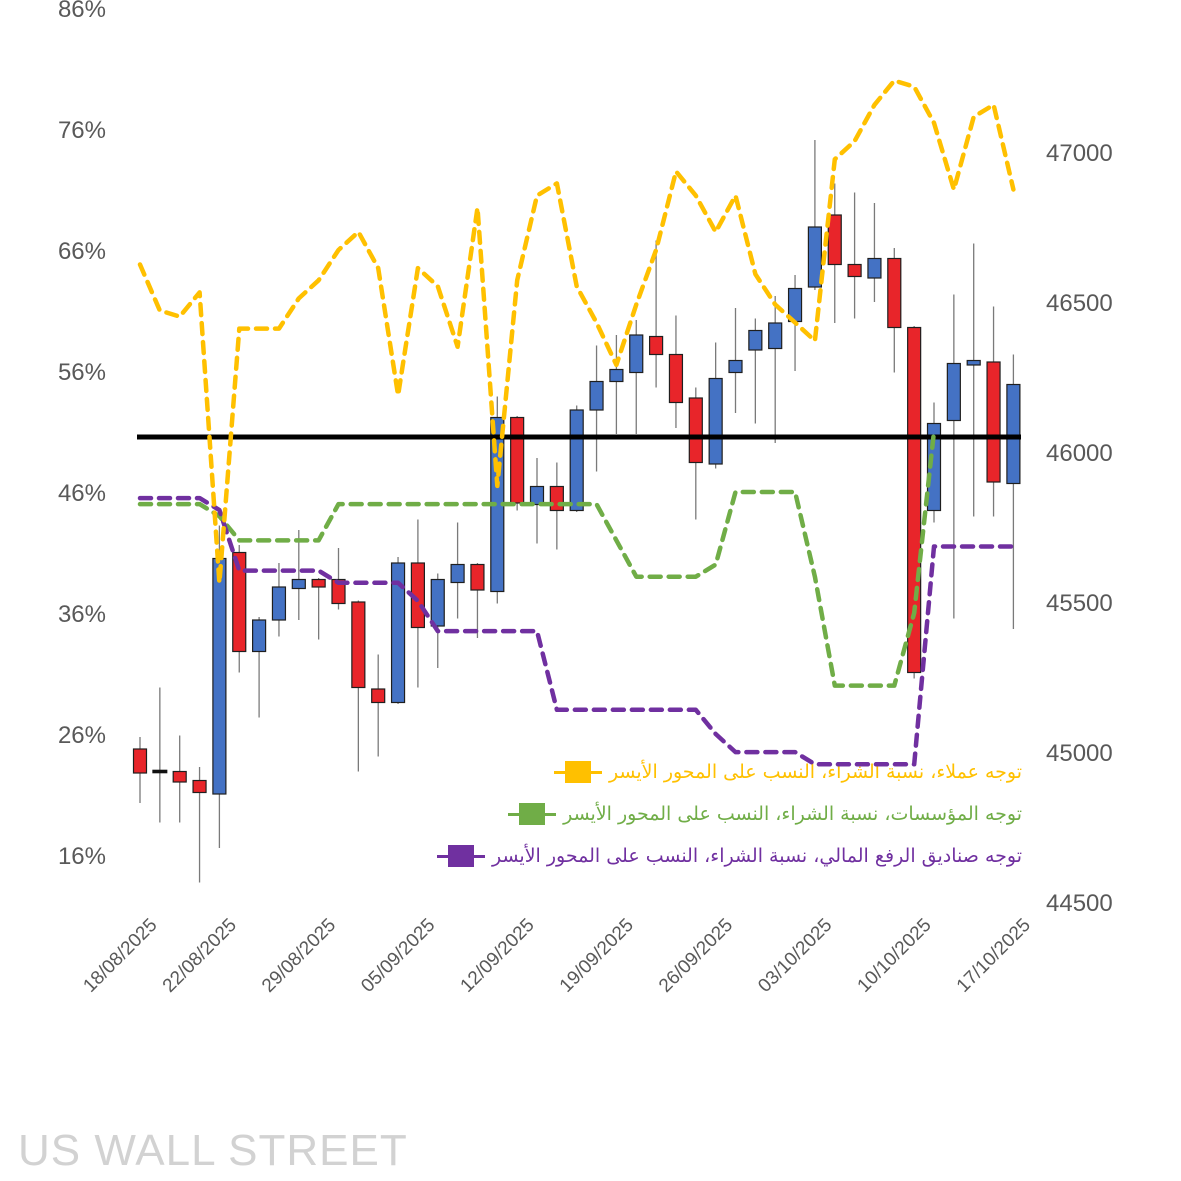 The width and height of the screenshot is (1181, 1181). Describe the element at coordinates (82, 130) in the screenshot. I see `left-axis-tick-label: 76%` at that location.